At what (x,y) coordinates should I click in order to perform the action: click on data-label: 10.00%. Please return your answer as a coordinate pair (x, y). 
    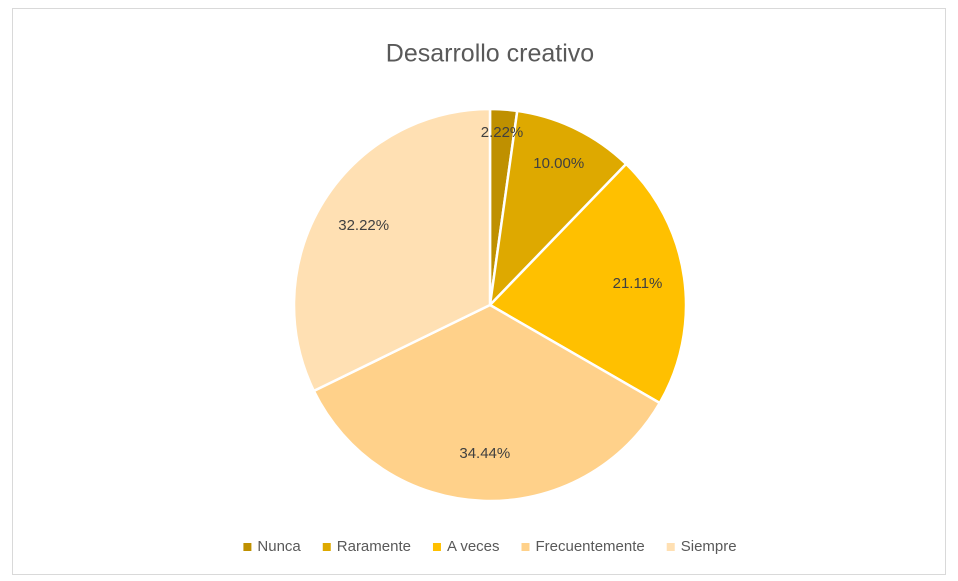
    Looking at the image, I should click on (558, 163).